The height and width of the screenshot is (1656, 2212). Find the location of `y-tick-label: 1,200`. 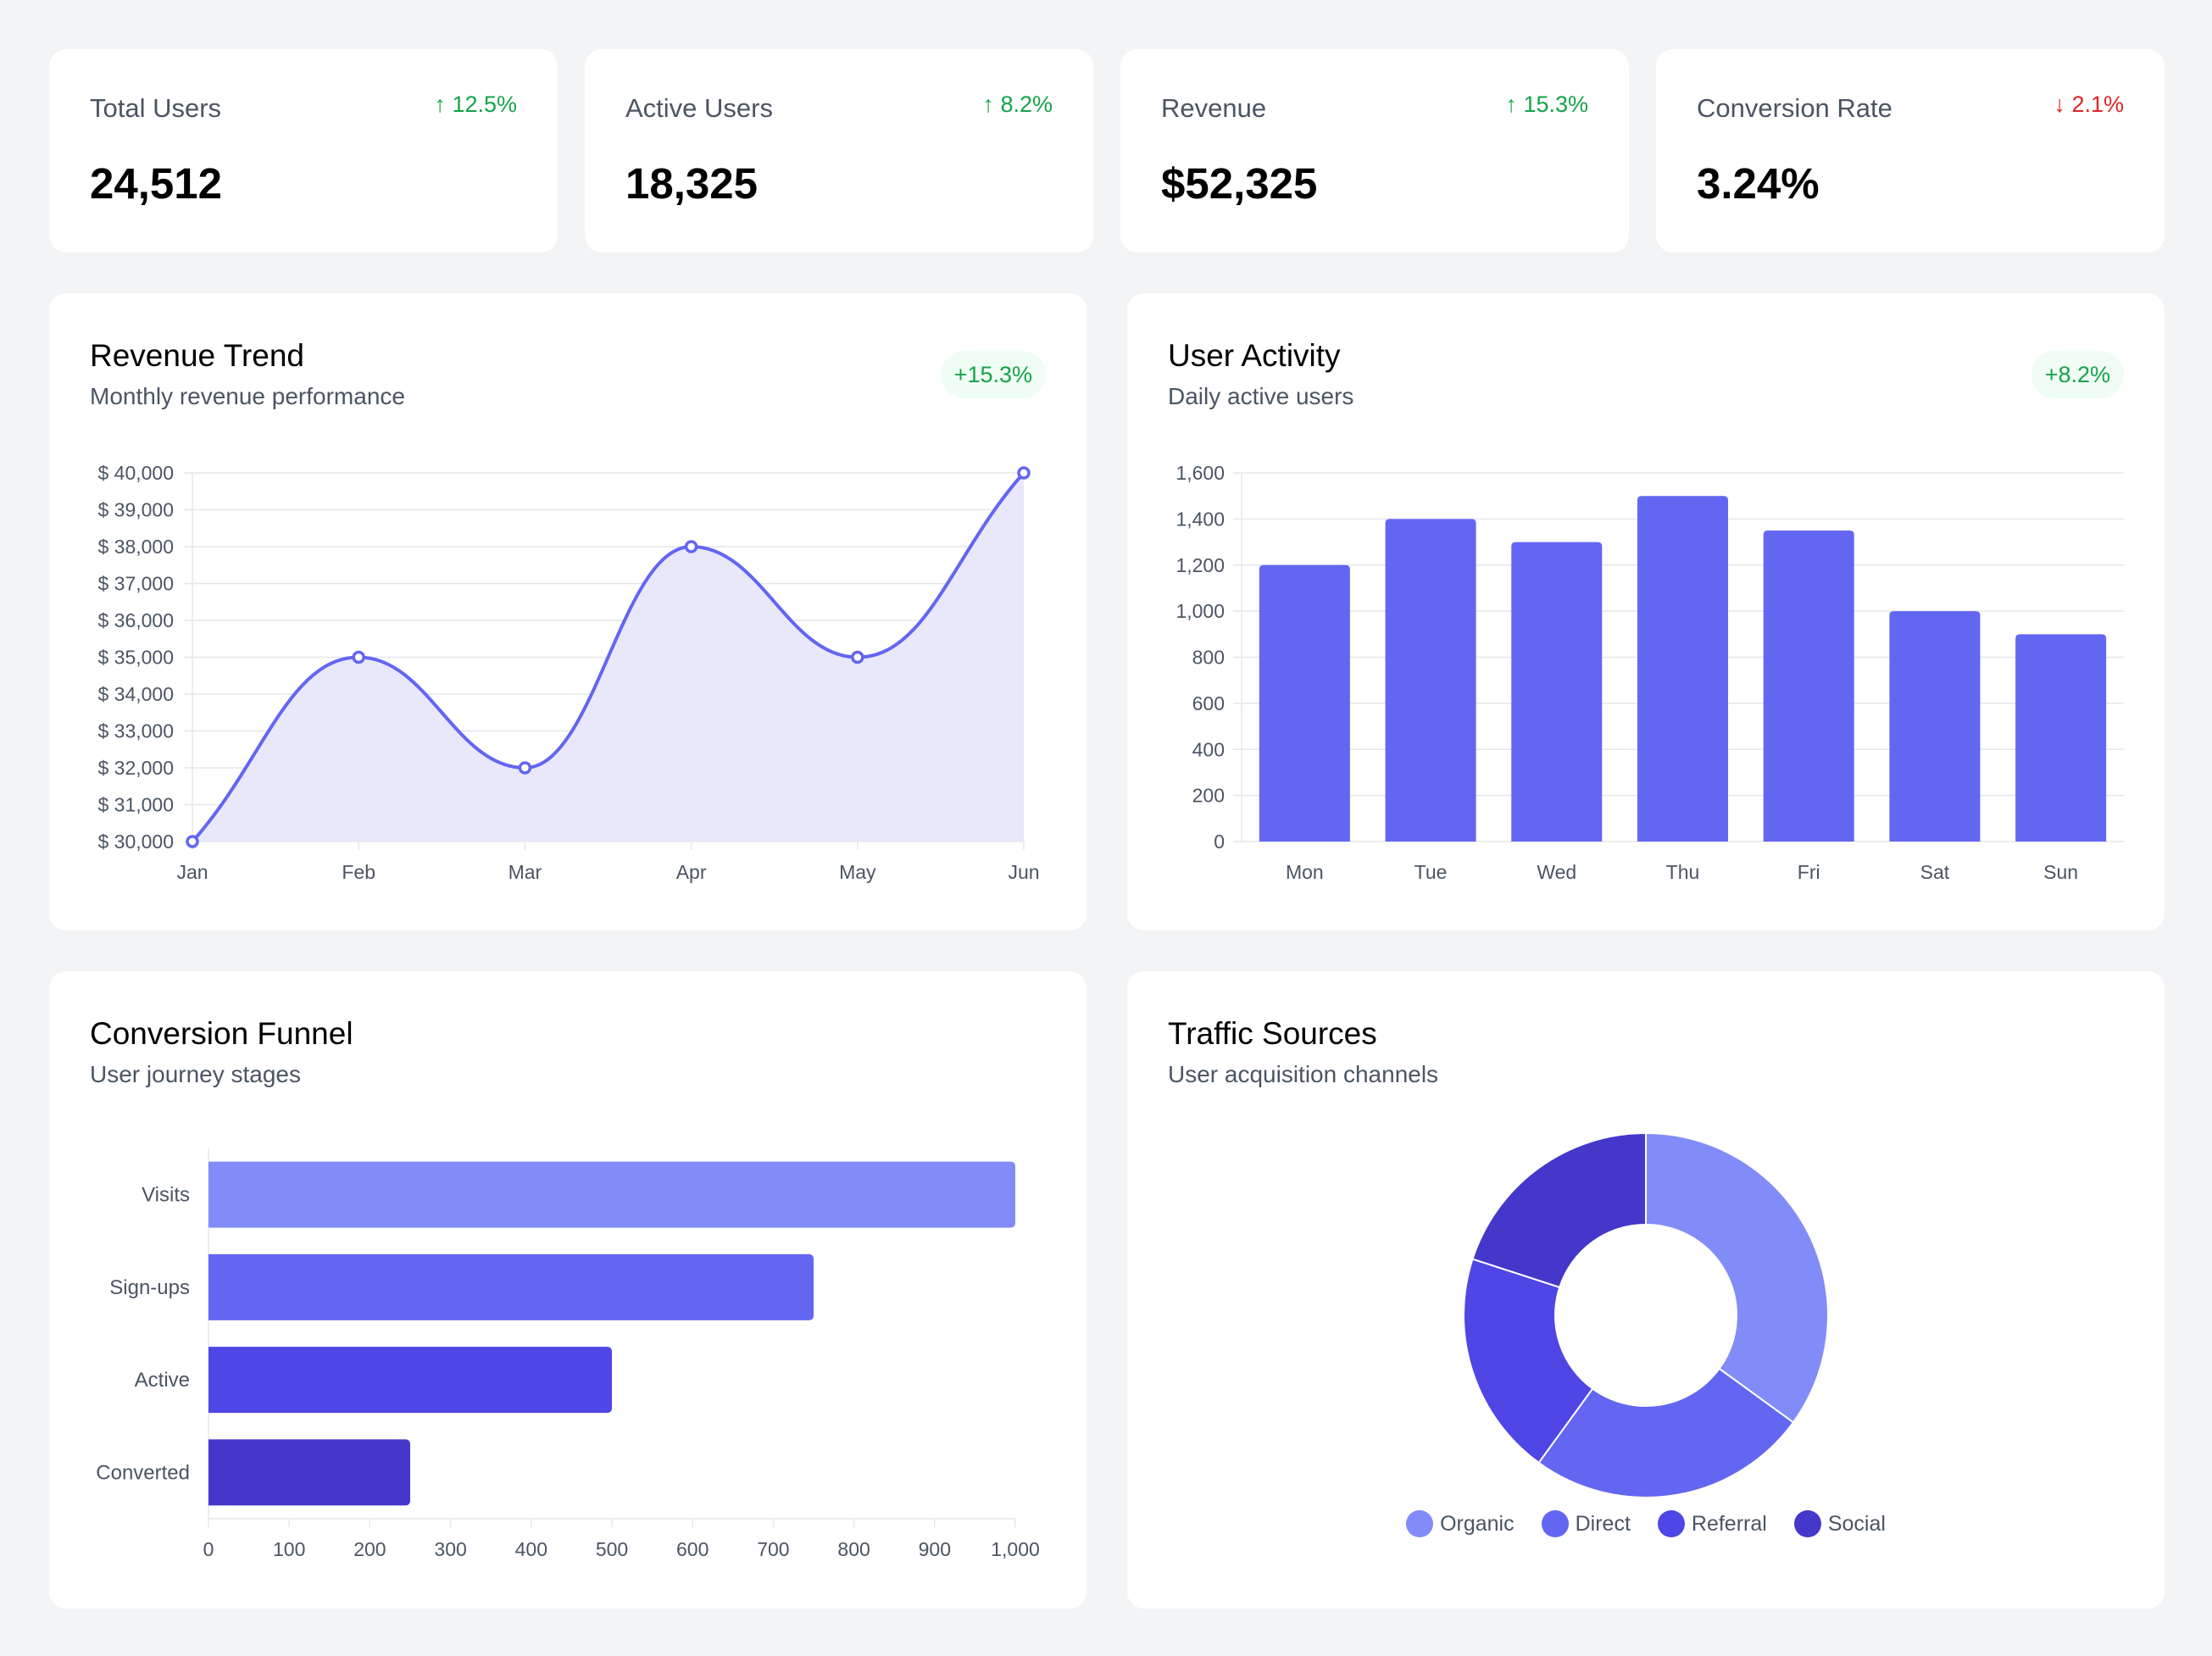

y-tick-label: 1,200 is located at coordinates (1200, 565).